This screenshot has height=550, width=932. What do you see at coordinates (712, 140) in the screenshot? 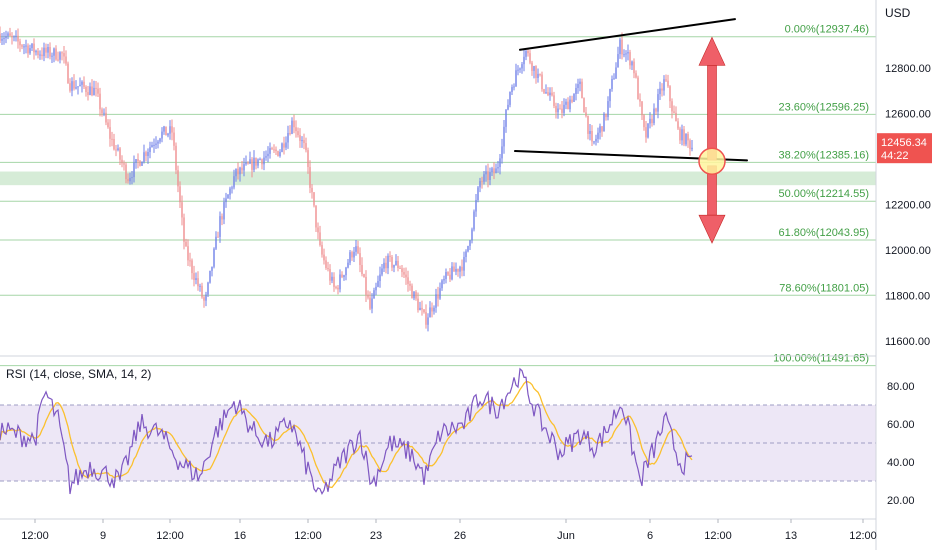
I see `direction-arrows` at bounding box center [712, 140].